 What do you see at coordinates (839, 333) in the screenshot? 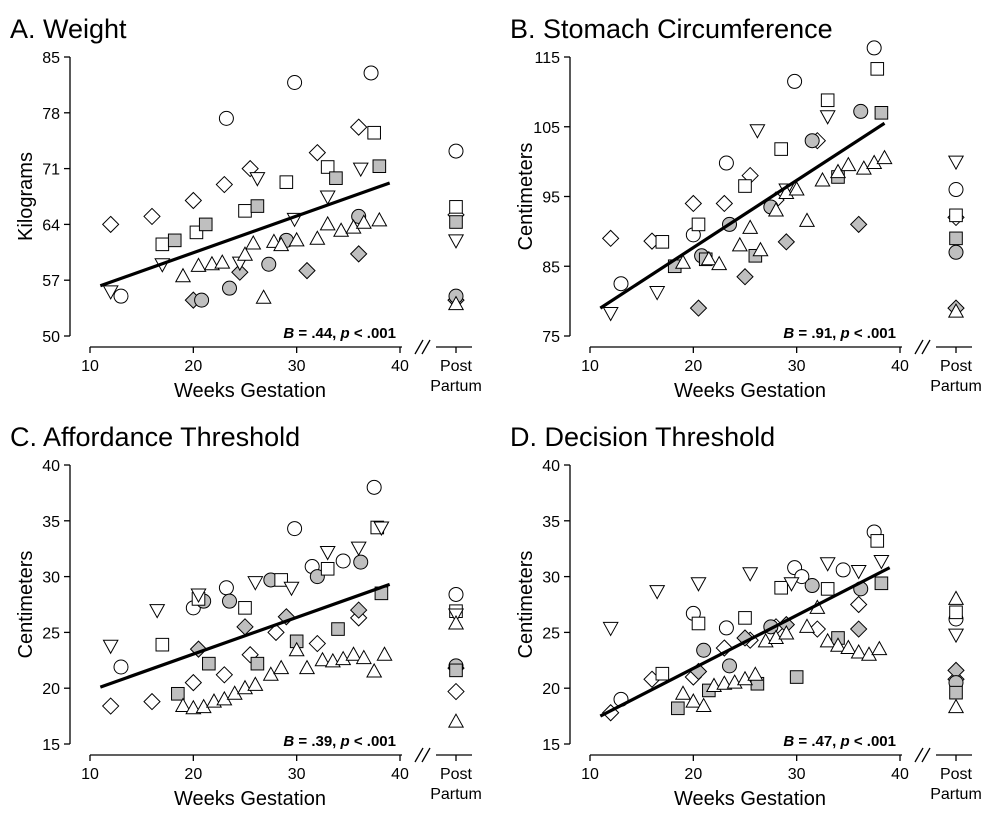
I see `regression-statistic: B = .91, p < .001` at bounding box center [839, 333].